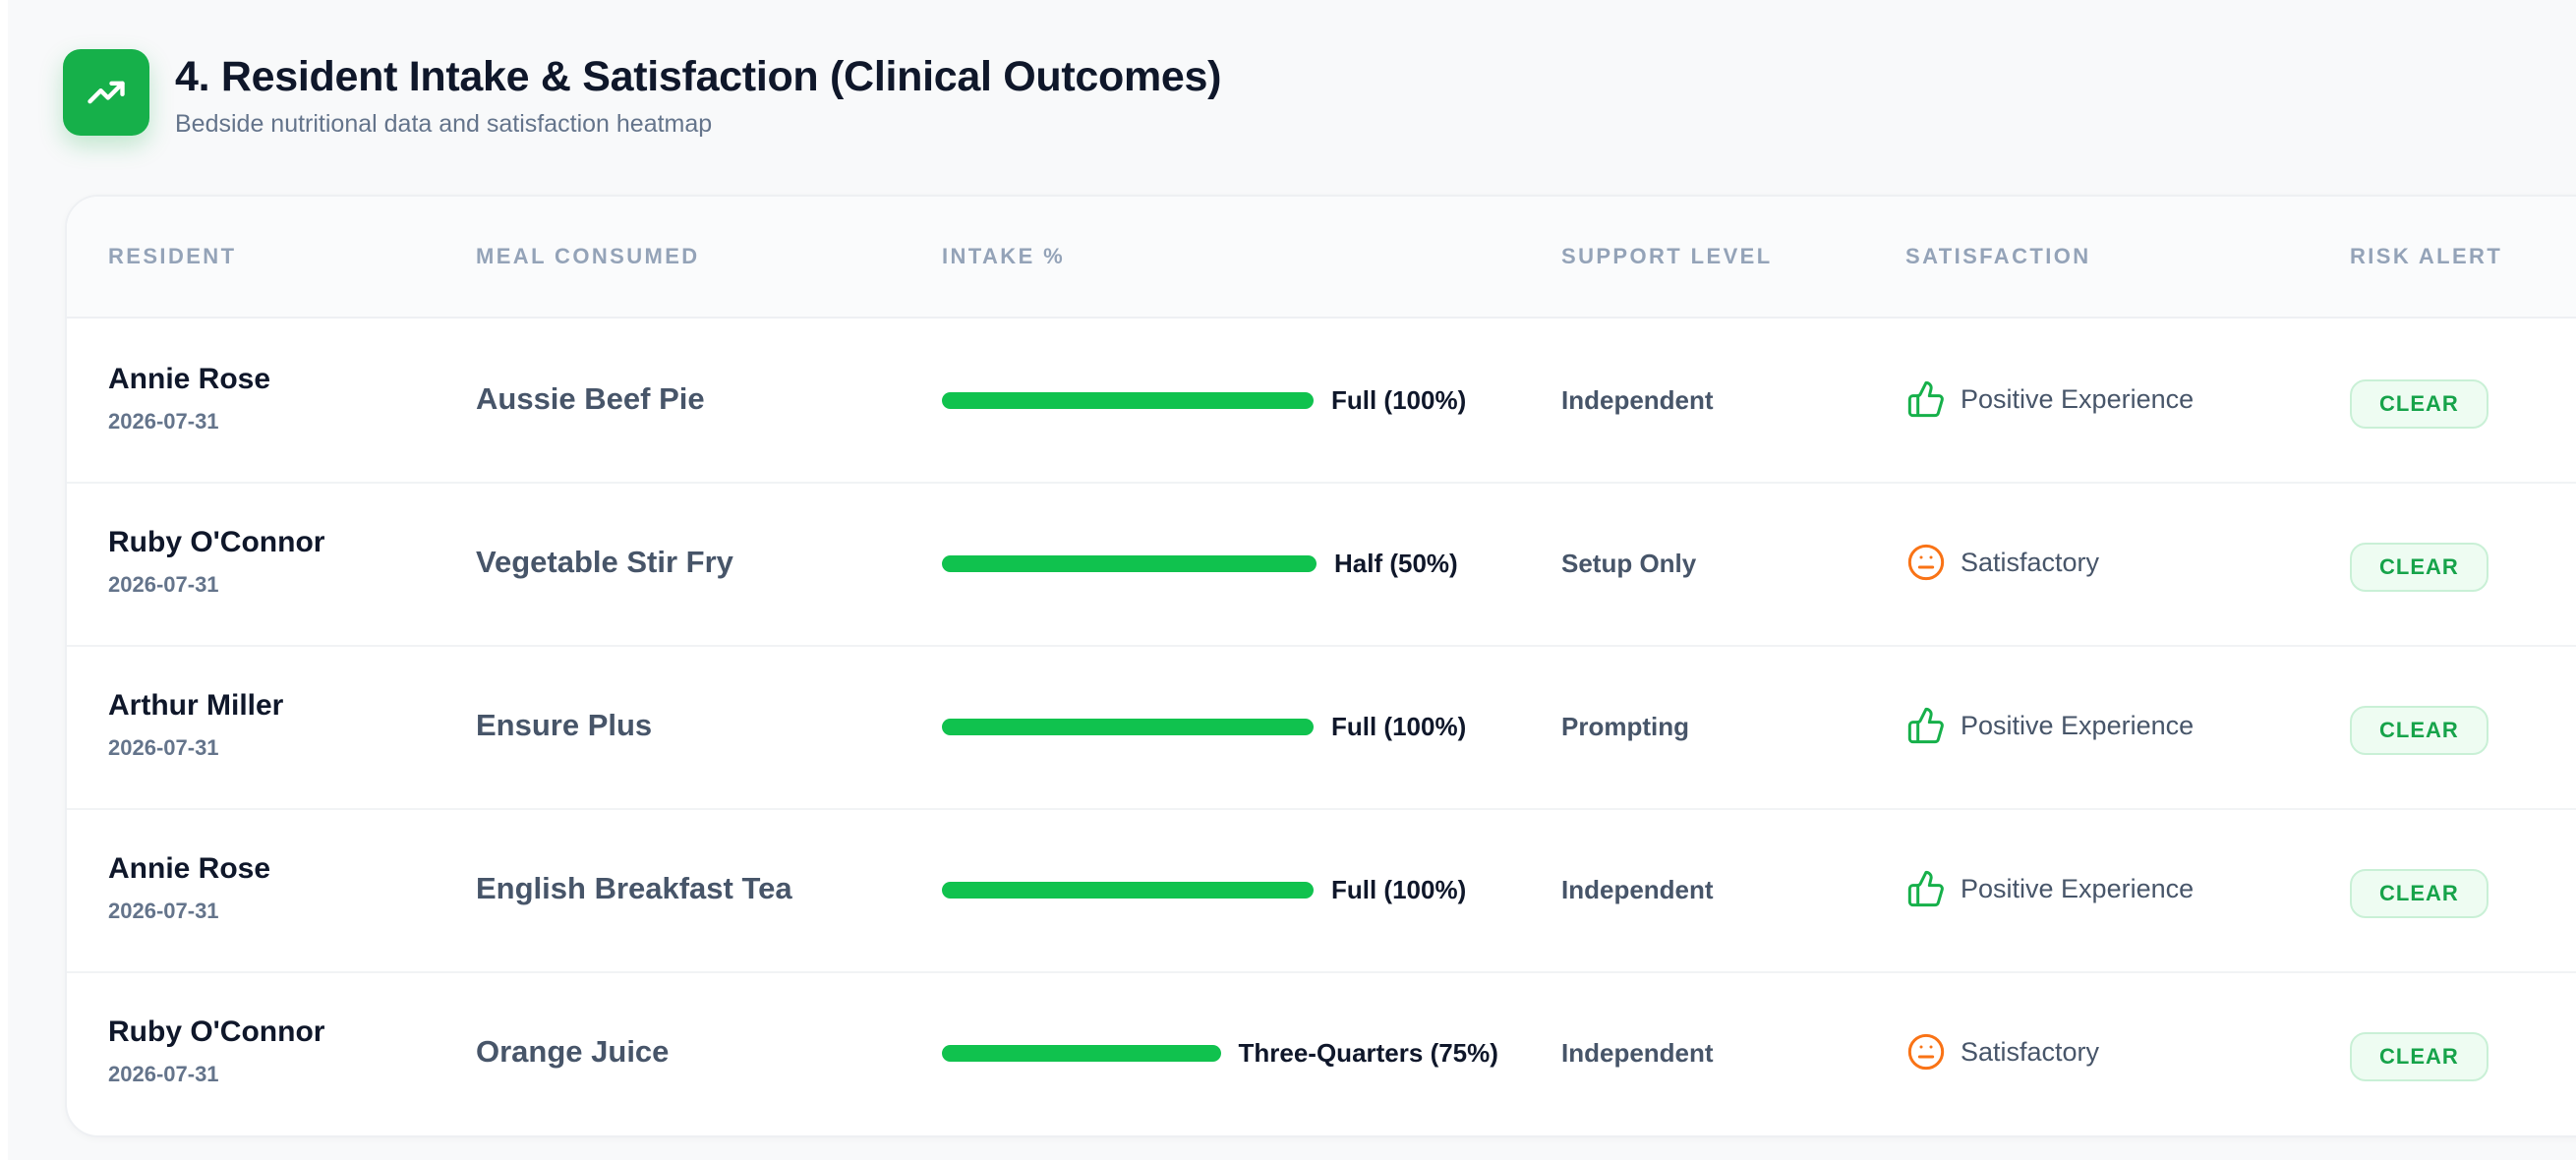  I want to click on meal-consumed: English Breakfast Tea, so click(634, 888).